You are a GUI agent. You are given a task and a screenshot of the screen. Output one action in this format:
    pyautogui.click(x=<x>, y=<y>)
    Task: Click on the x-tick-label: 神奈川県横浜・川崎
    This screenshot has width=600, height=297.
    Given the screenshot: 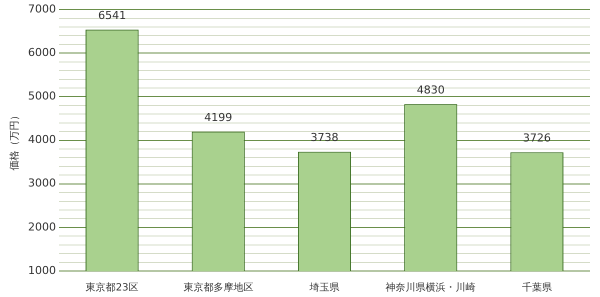 What is the action you would take?
    pyautogui.click(x=431, y=288)
    